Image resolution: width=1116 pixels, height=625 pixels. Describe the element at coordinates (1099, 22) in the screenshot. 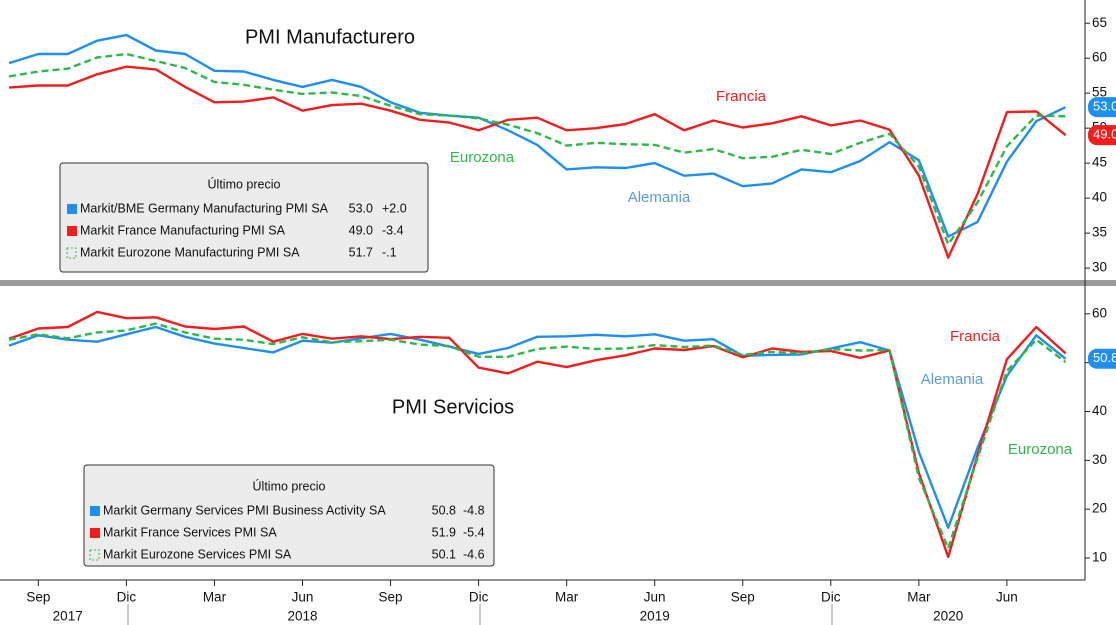

I see `y-tick-label: 65` at that location.